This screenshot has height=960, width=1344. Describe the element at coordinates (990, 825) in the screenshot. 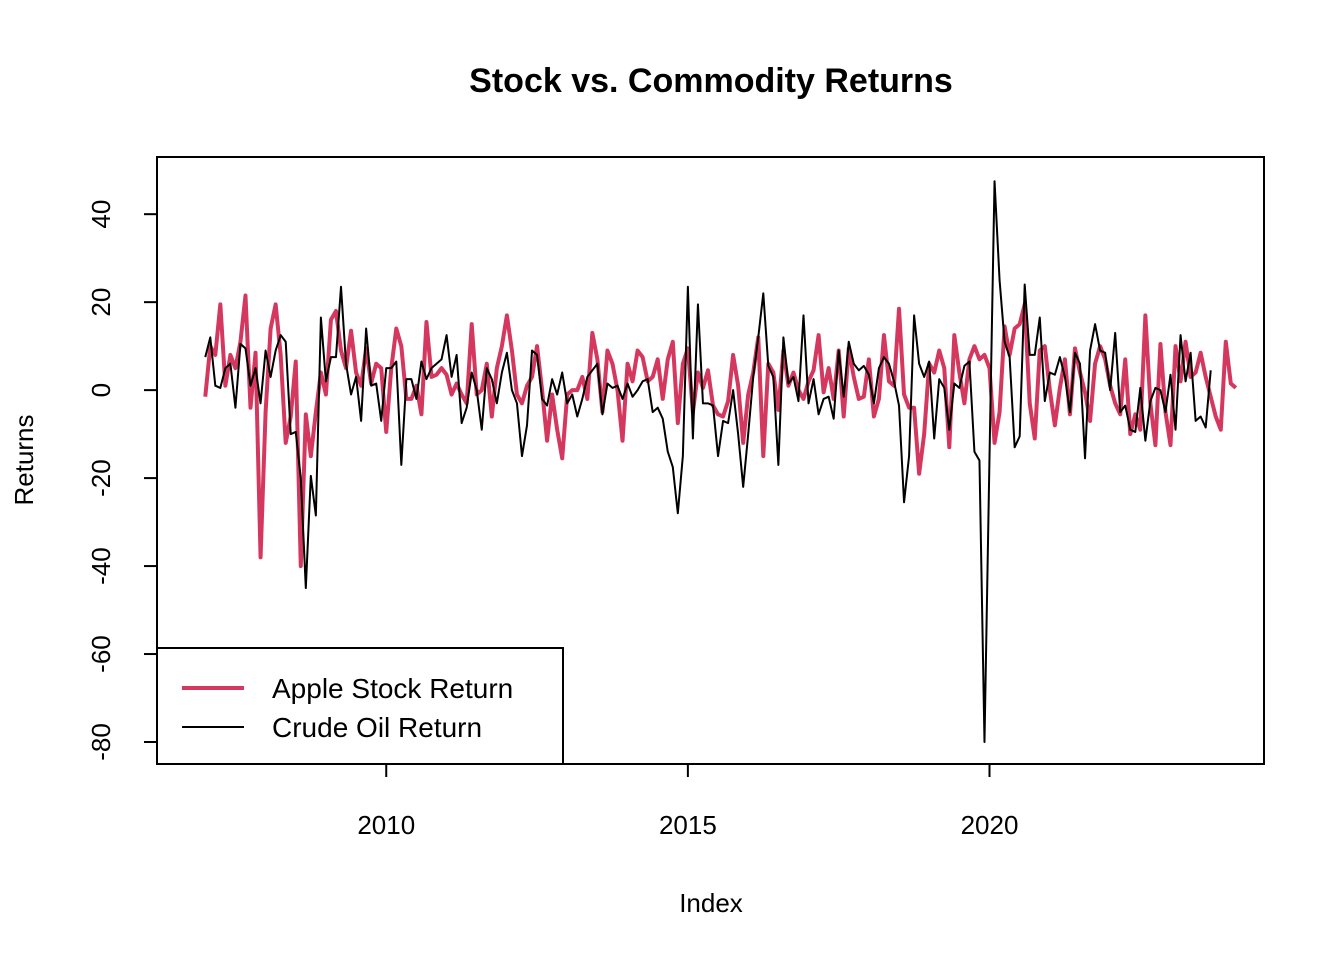

I see `x-tick-label: 2020` at that location.